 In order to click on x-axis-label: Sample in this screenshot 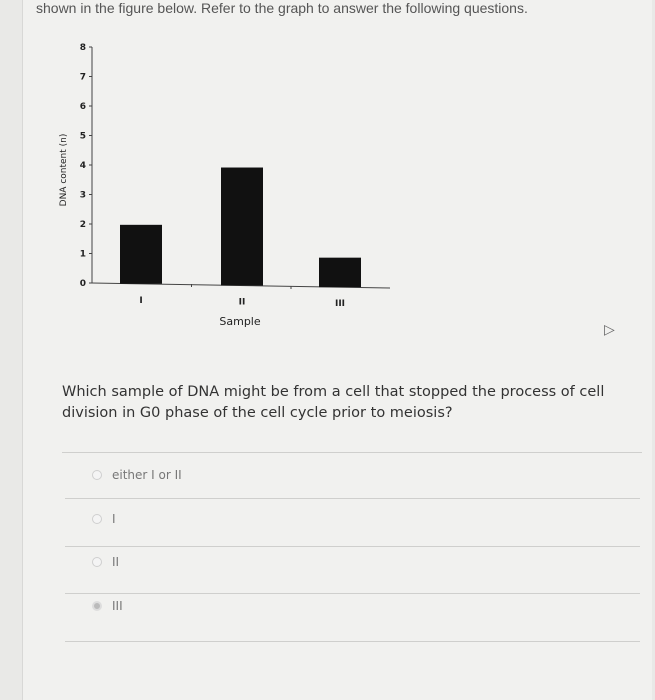, I will do `click(239, 321)`.